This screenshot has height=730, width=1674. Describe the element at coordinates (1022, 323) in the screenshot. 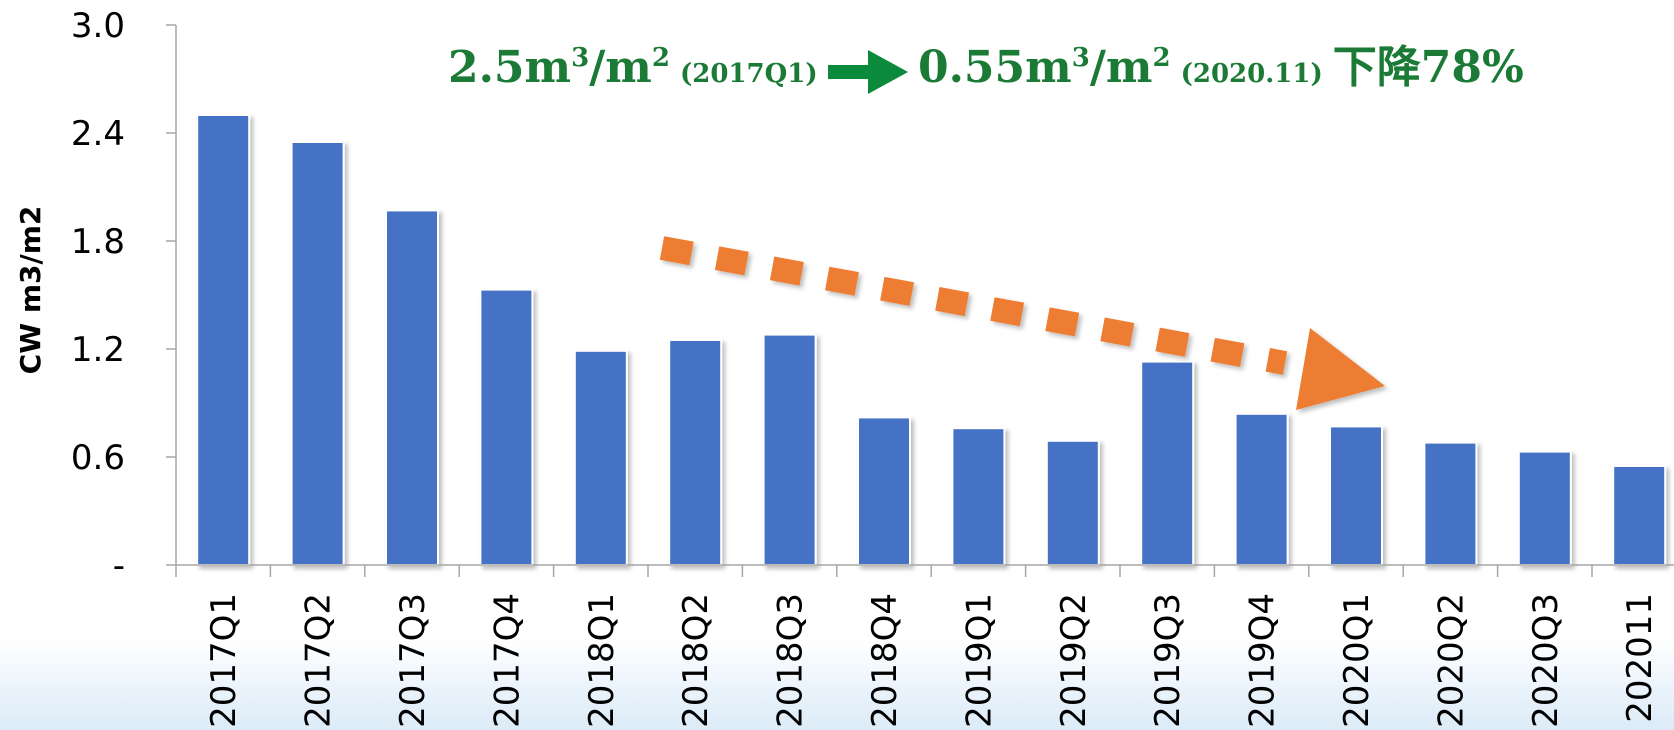

I see `trend-arrow-icon` at that location.